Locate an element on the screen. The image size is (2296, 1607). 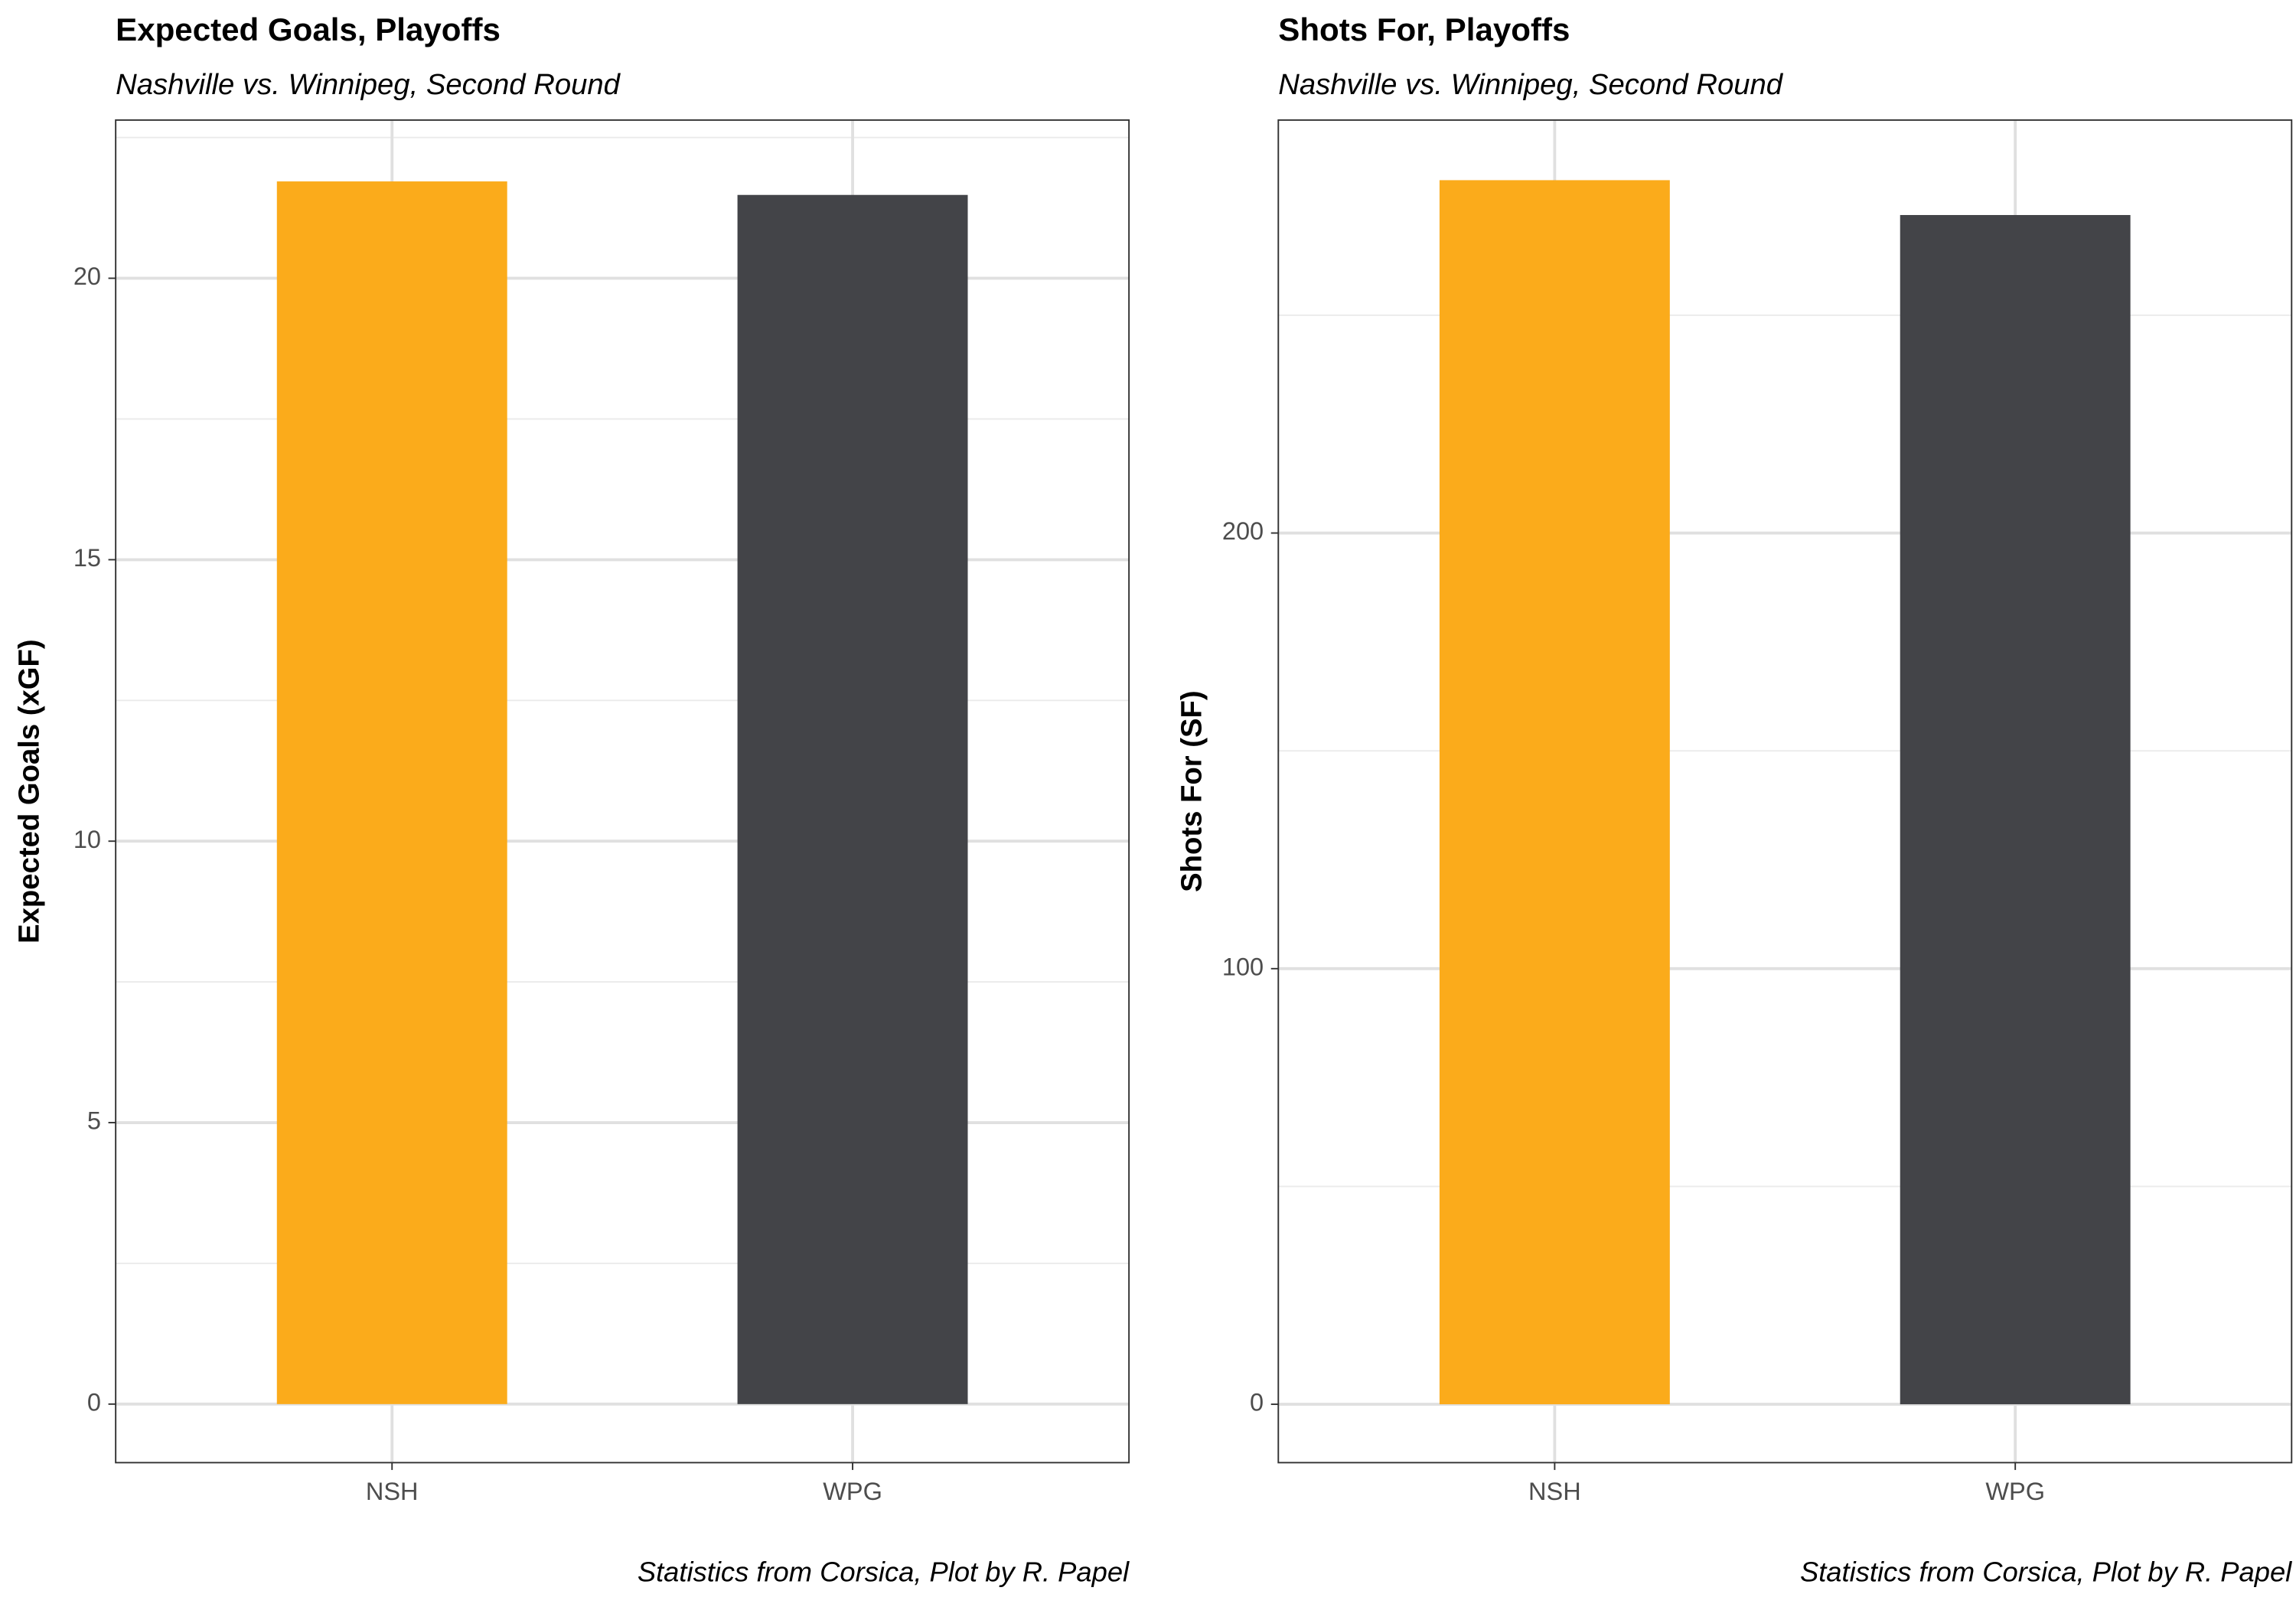
y-tick-label: 15 is located at coordinates (87, 558).